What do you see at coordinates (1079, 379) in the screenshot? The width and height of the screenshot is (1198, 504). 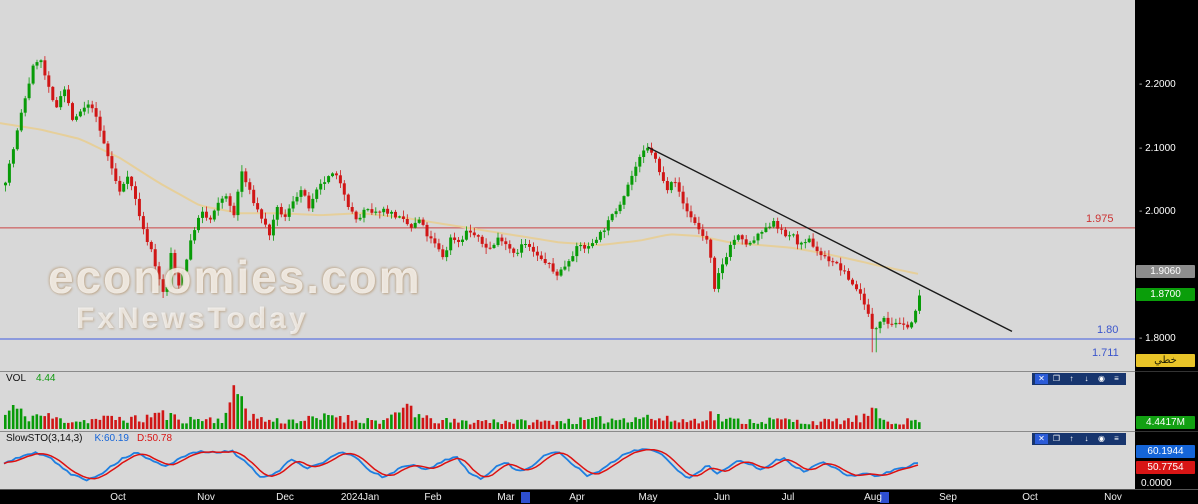 I see `volume-panel-toolbar: ✕ ❐ ↑ ↓ ◉ ≡` at bounding box center [1079, 379].